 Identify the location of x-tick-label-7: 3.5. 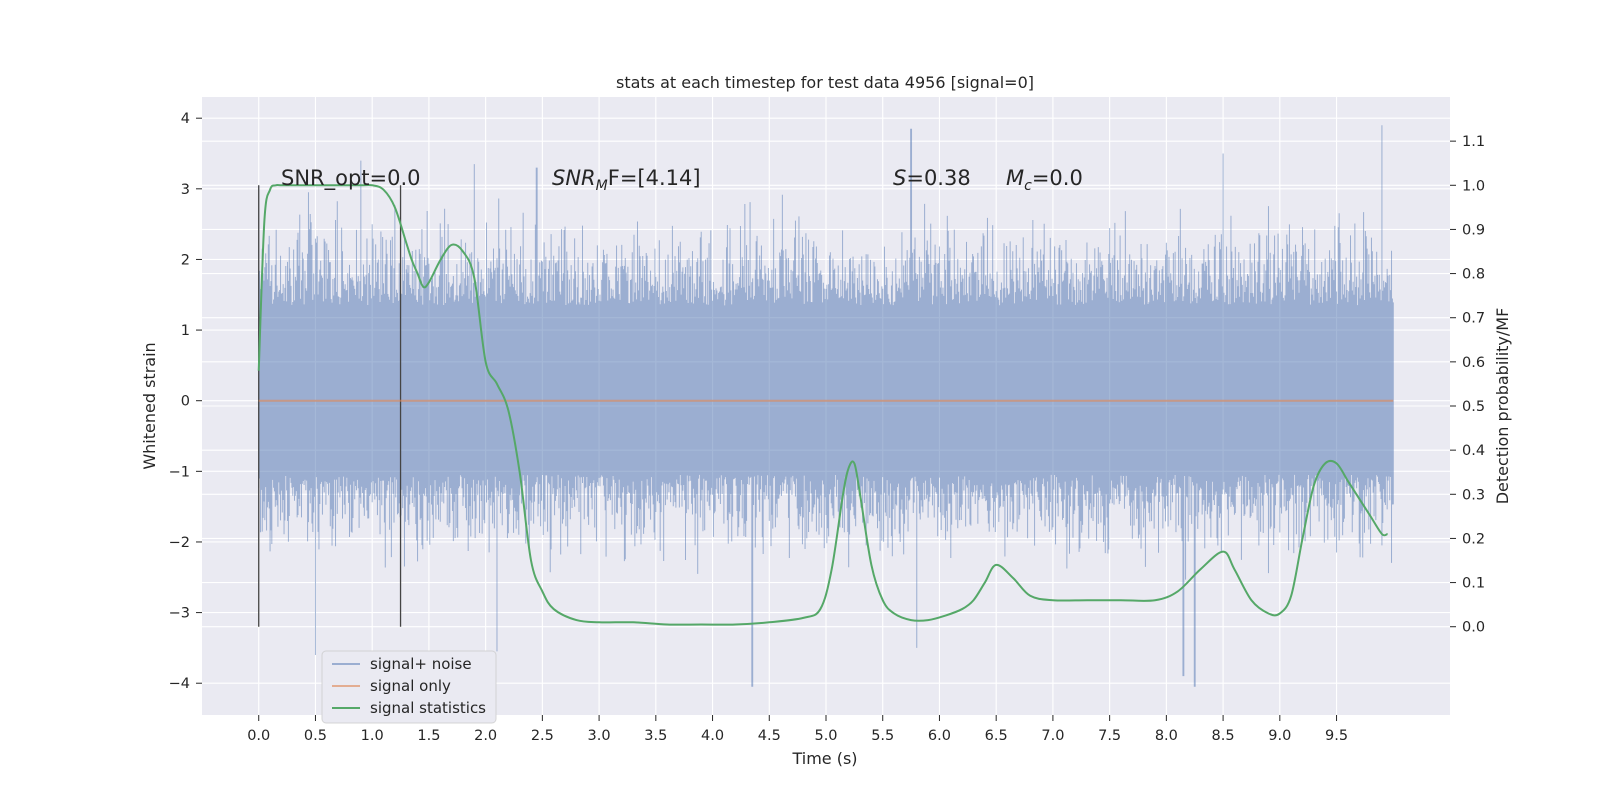
(655, 736).